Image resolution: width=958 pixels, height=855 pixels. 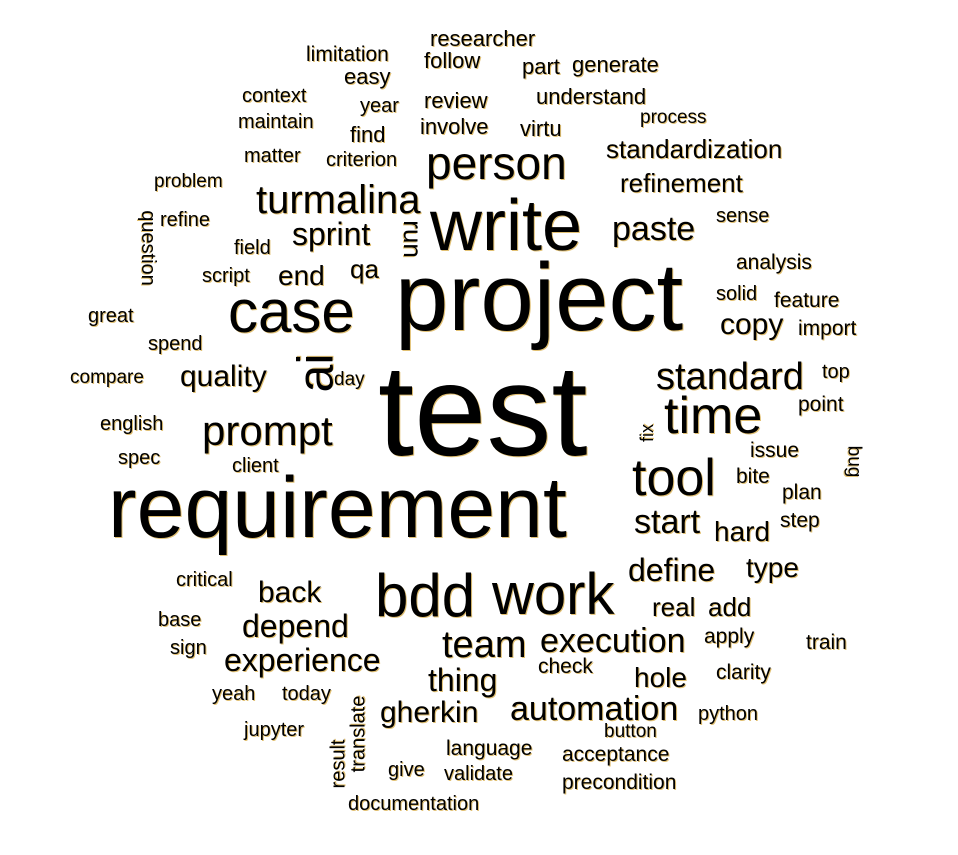 What do you see at coordinates (730, 607) in the screenshot?
I see `word-add: add` at bounding box center [730, 607].